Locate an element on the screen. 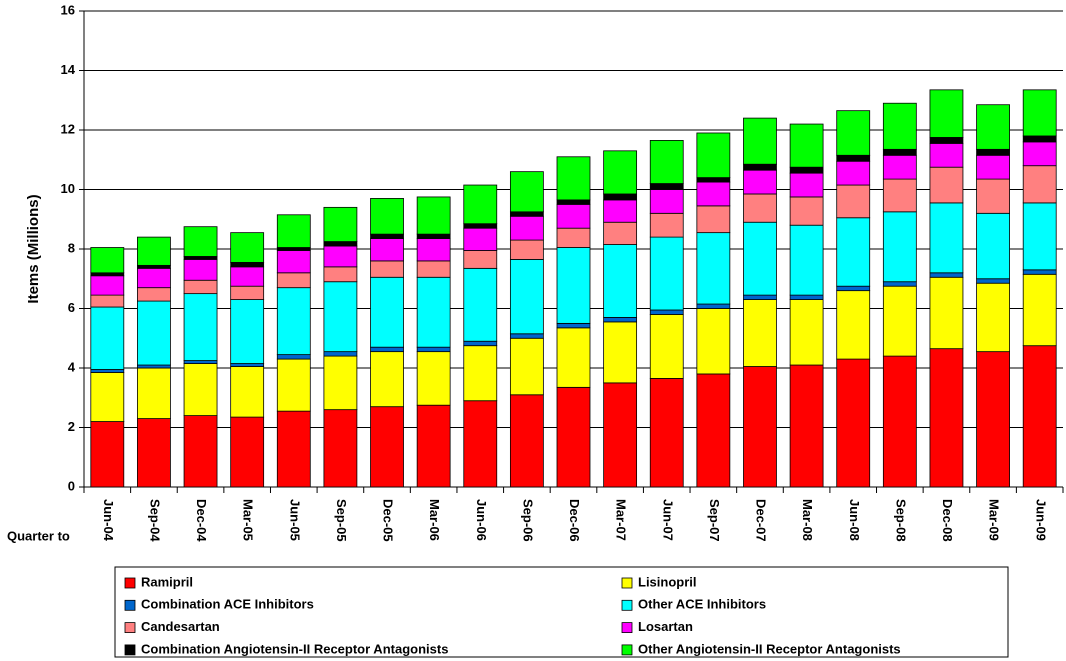  x-tick-label: Sep-06 is located at coordinates (527, 520).